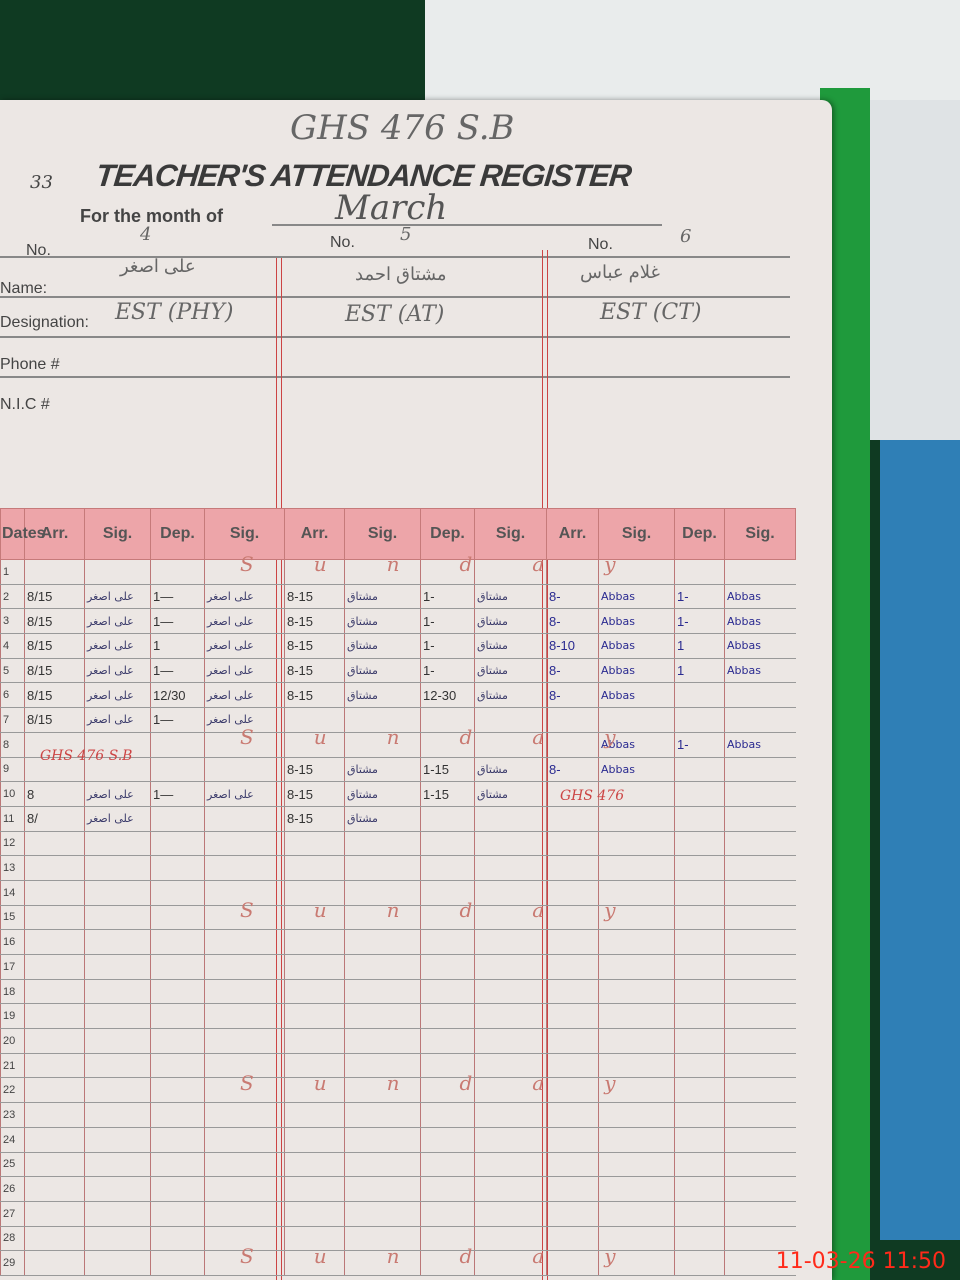  Describe the element at coordinates (12, 942) in the screenshot. I see `row-date: 16` at that location.